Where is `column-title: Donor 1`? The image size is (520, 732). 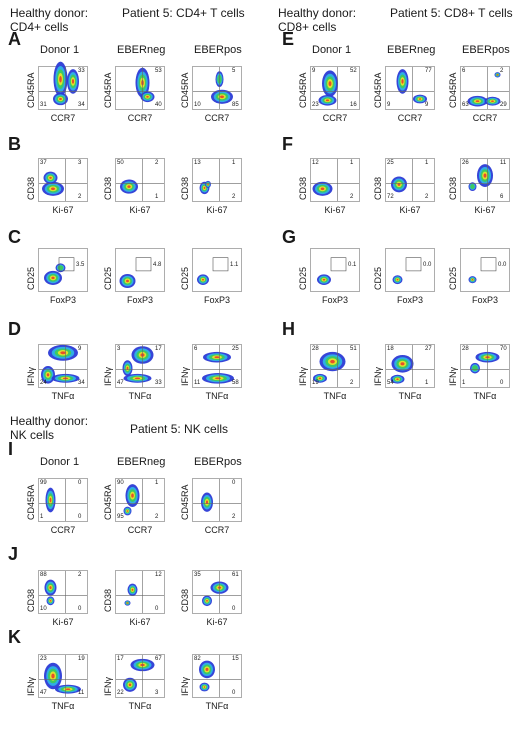 column-title: Donor 1 is located at coordinates (60, 462).